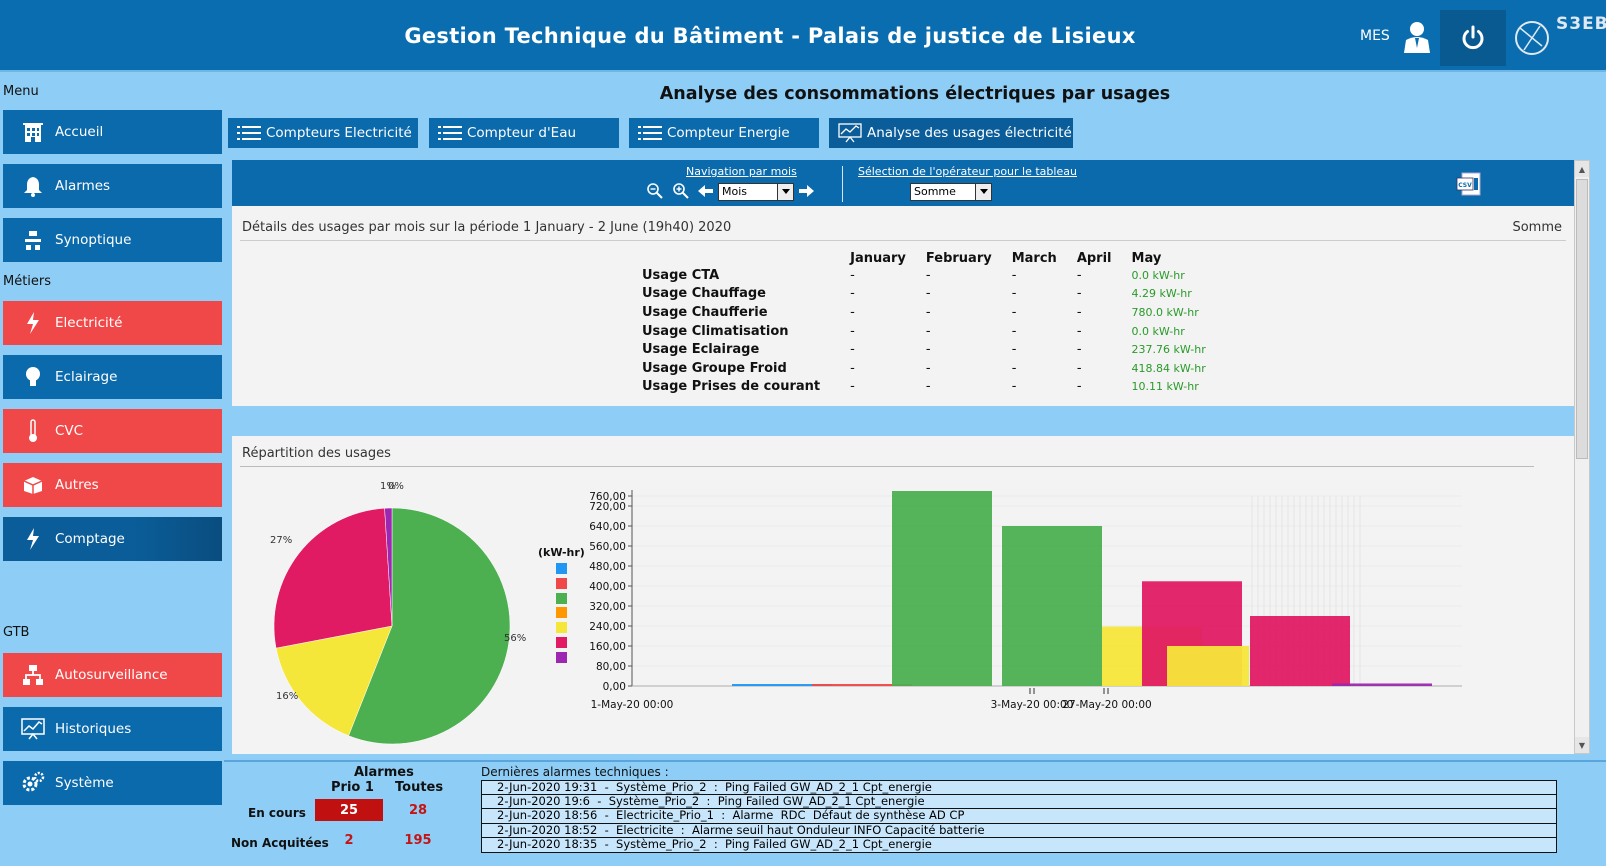  Describe the element at coordinates (112, 377) in the screenshot. I see `sidebar-item-eclairage: Eclairage` at that location.